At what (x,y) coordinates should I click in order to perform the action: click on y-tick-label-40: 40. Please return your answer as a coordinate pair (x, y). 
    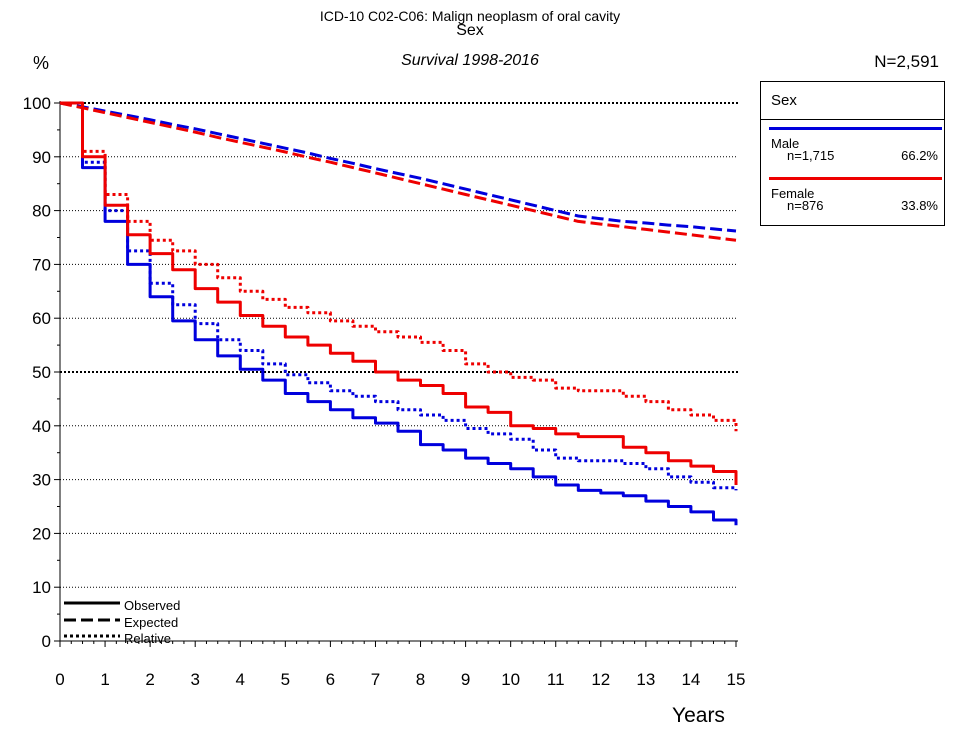
    Looking at the image, I should click on (41, 426).